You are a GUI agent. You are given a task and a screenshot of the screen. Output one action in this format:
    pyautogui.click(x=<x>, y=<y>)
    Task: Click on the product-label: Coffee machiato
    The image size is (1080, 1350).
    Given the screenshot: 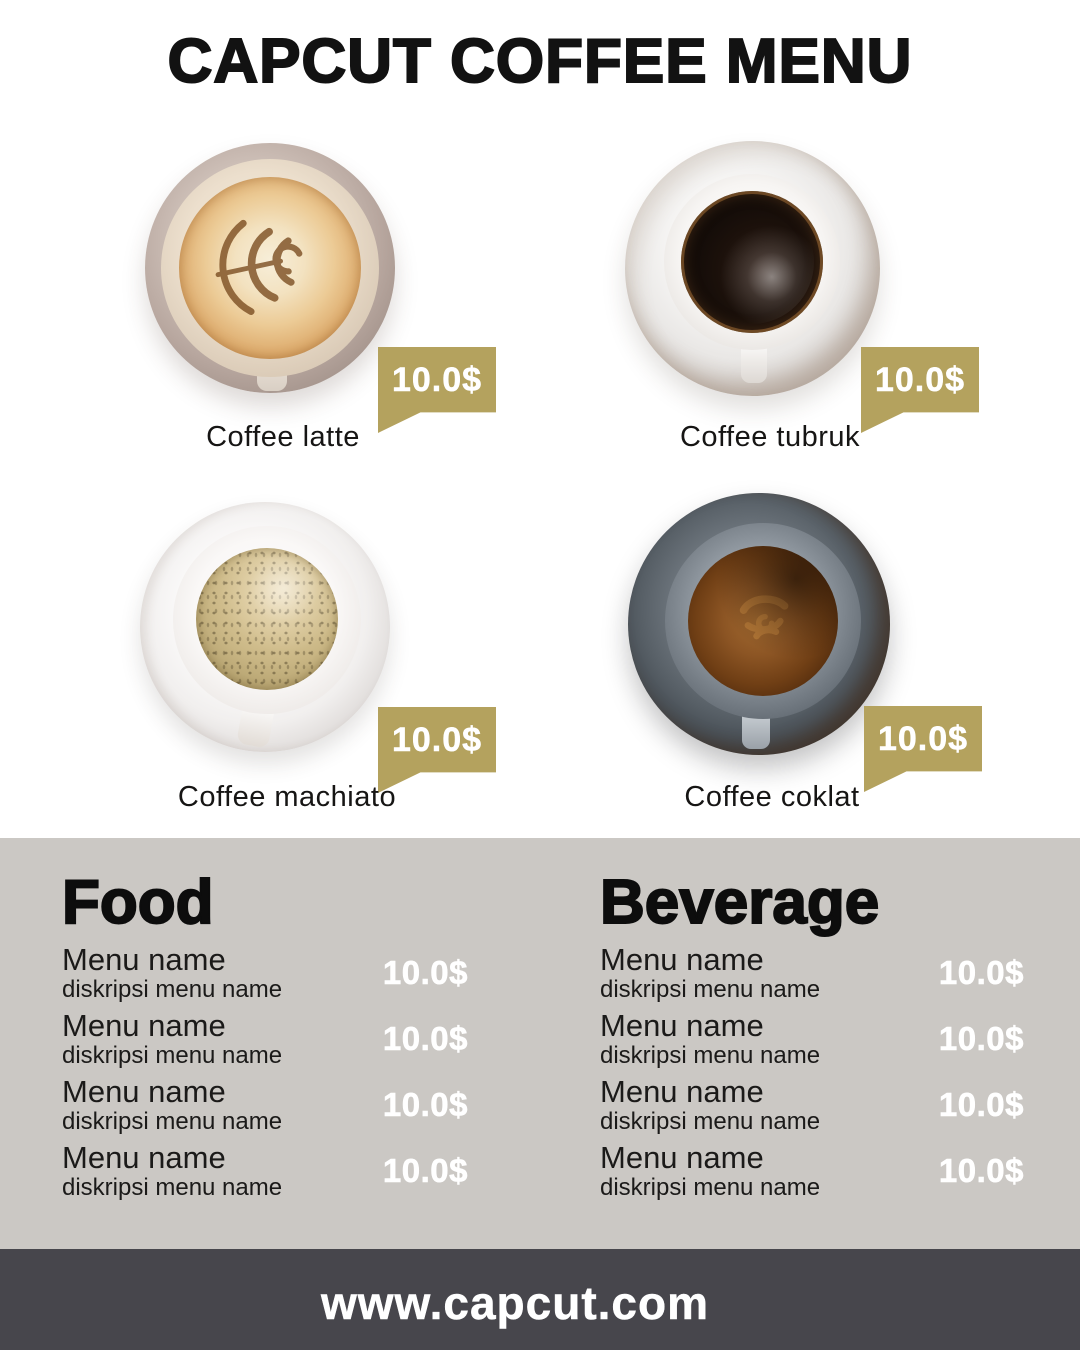 What is the action you would take?
    pyautogui.click(x=287, y=797)
    